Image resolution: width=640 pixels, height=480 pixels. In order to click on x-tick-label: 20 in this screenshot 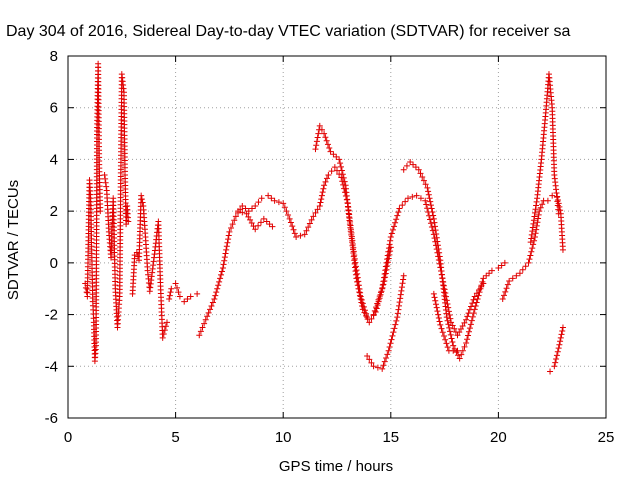, I will do `click(498, 437)`.